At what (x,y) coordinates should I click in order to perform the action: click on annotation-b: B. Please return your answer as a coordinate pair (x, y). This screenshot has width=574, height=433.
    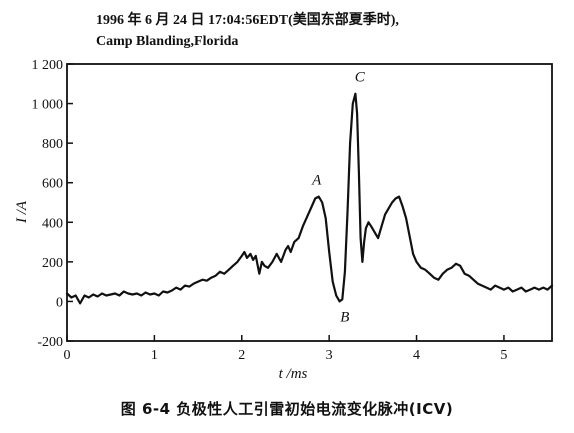
    Looking at the image, I should click on (344, 317).